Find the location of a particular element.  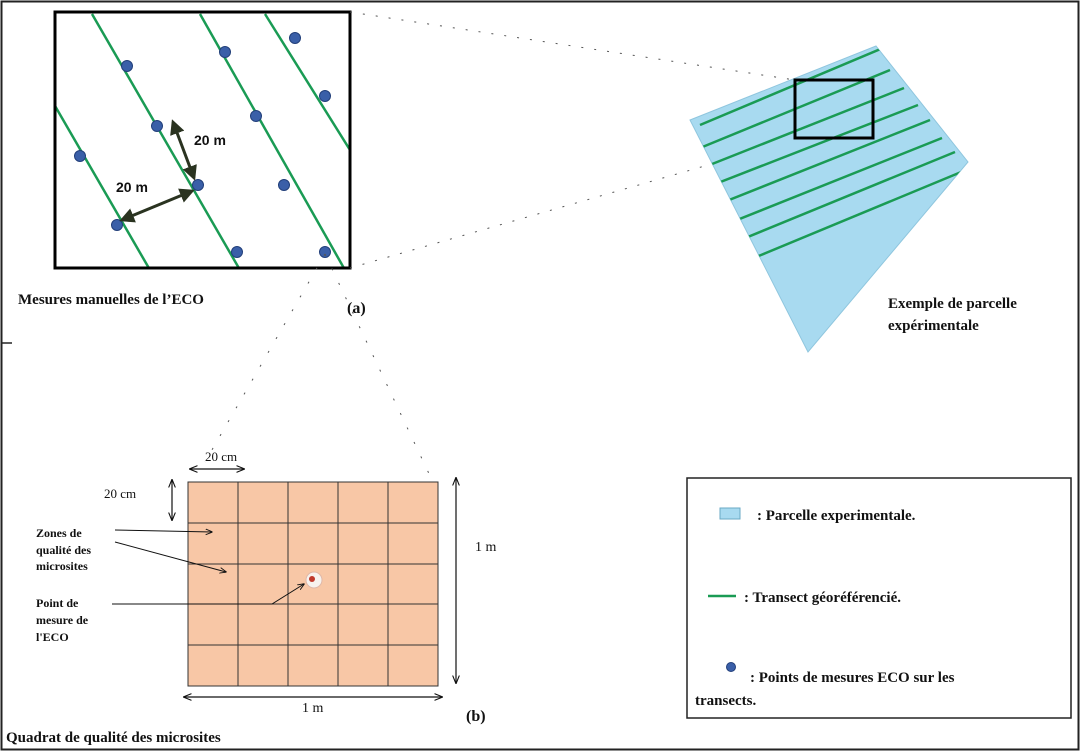

legend-transect-label: : Transect géoréférencié. is located at coordinates (822, 598).